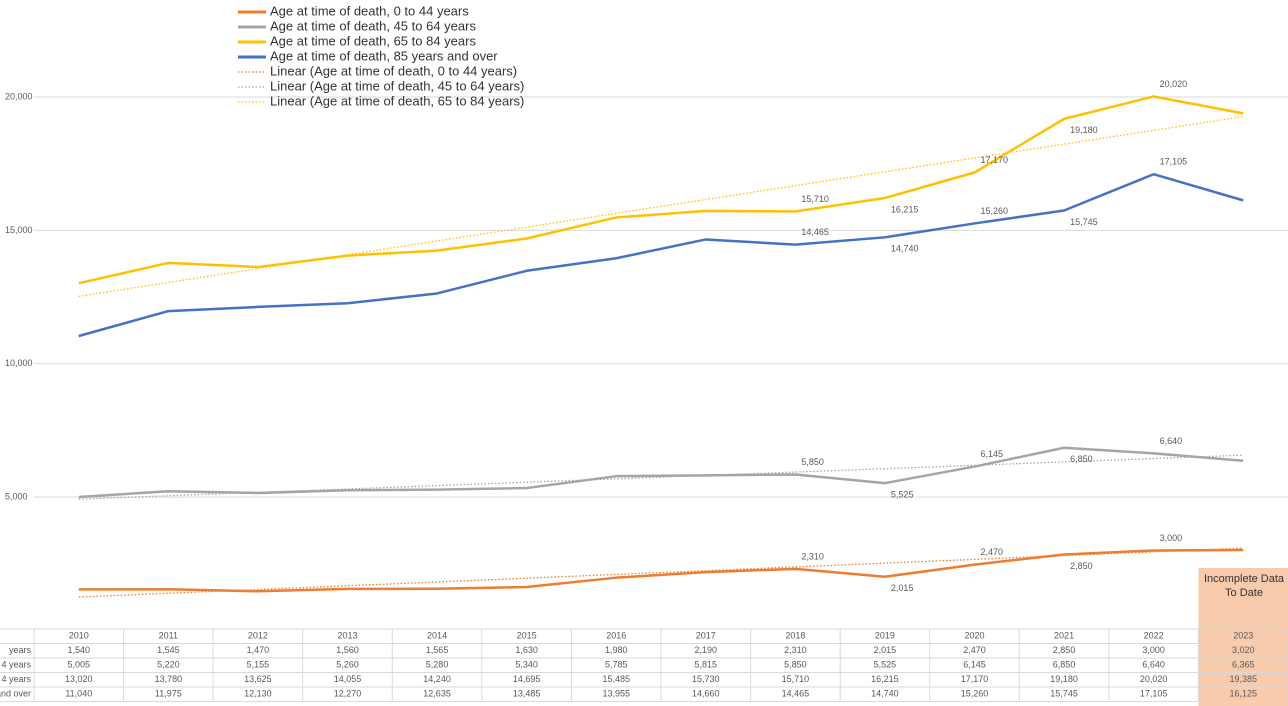 This screenshot has width=1288, height=706. I want to click on table-cell: 1,980, so click(616, 650).